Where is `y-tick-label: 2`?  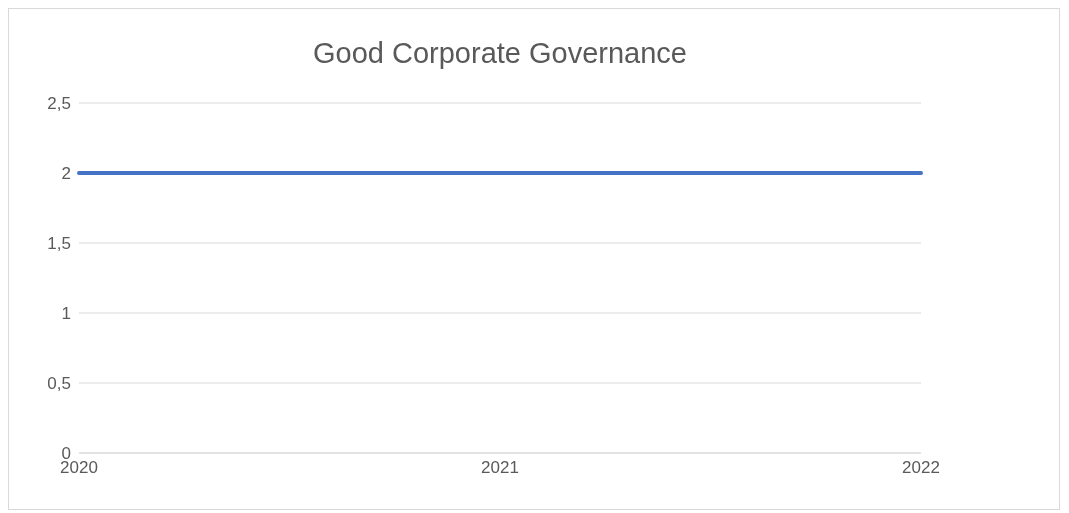
y-tick-label: 2 is located at coordinates (66, 174).